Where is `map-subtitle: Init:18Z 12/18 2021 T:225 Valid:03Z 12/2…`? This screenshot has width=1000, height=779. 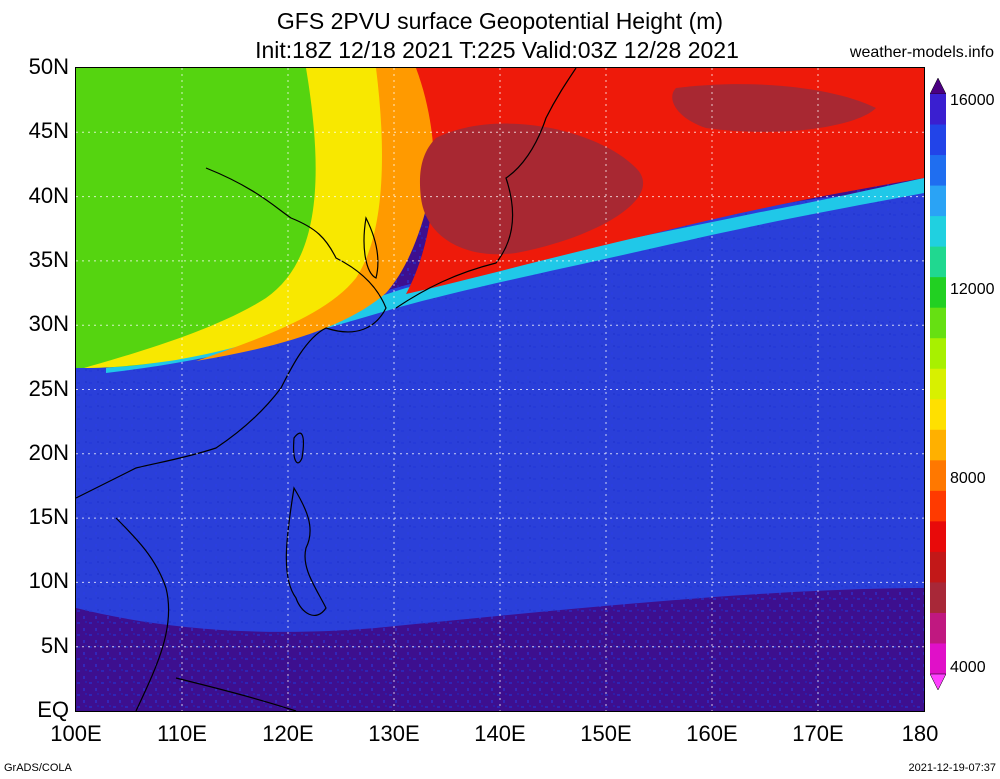
map-subtitle: Init:18Z 12/18 2021 T:225 Valid:03Z 12/2… is located at coordinates (497, 50).